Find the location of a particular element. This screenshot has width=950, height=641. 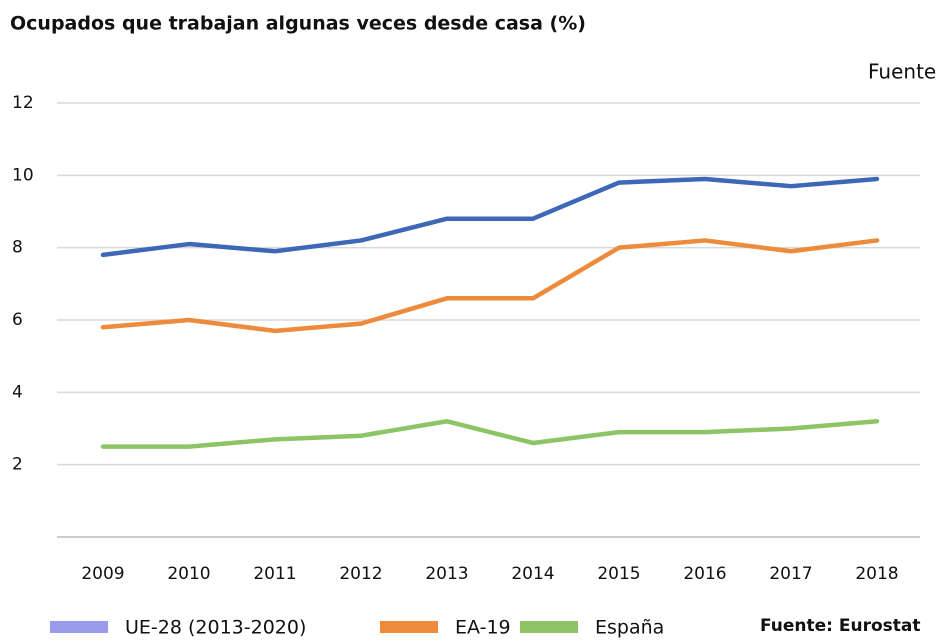

x-tick-label: 2014 is located at coordinates (532, 574).